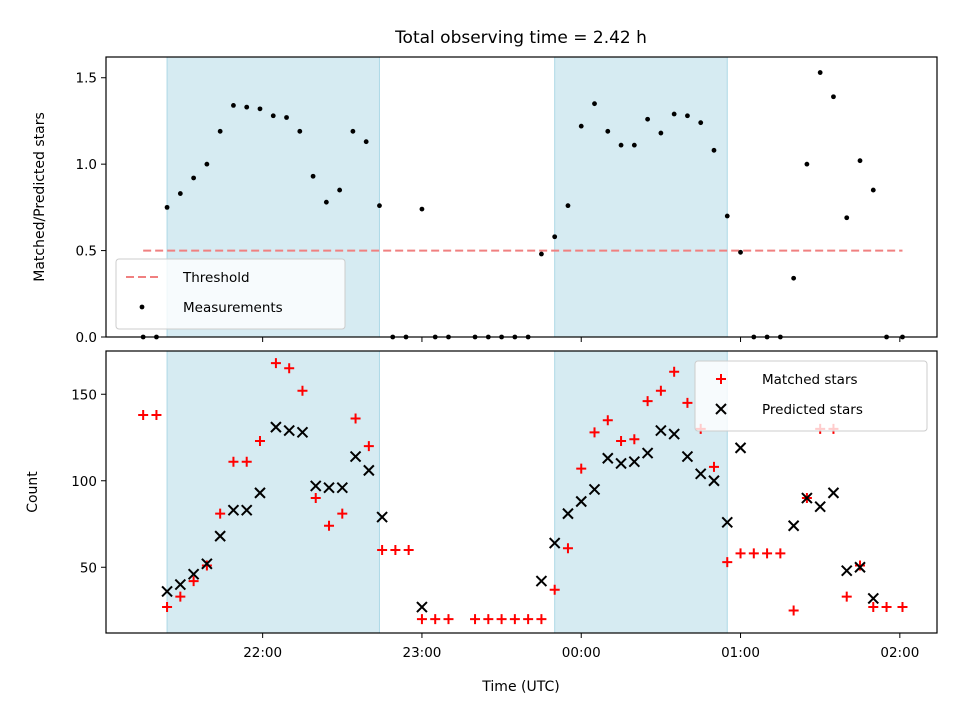 The width and height of the screenshot is (960, 720). Describe the element at coordinates (233, 308) in the screenshot. I see `legend-label: Measurements` at that location.